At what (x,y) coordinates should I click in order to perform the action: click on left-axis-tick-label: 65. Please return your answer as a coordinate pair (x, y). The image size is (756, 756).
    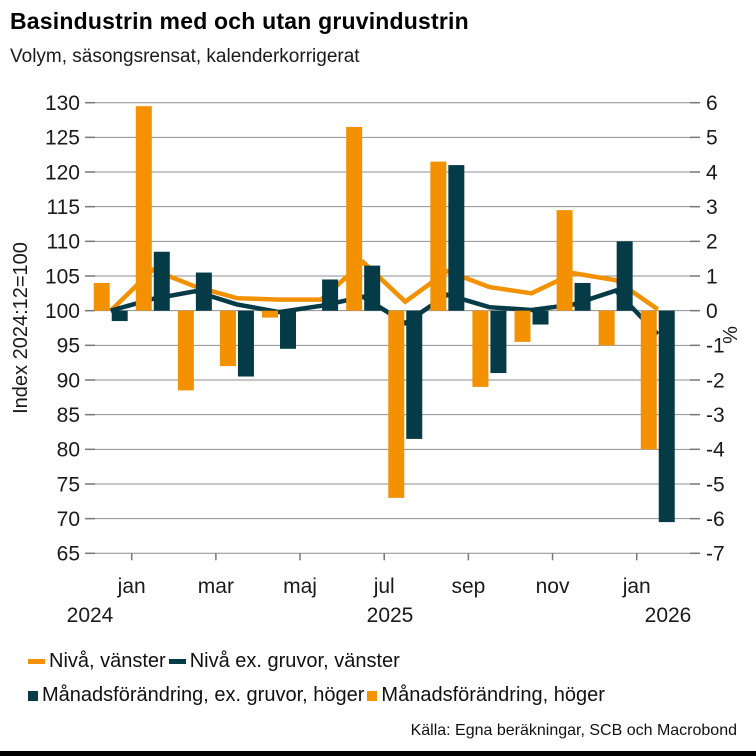
    Looking at the image, I should click on (68, 554).